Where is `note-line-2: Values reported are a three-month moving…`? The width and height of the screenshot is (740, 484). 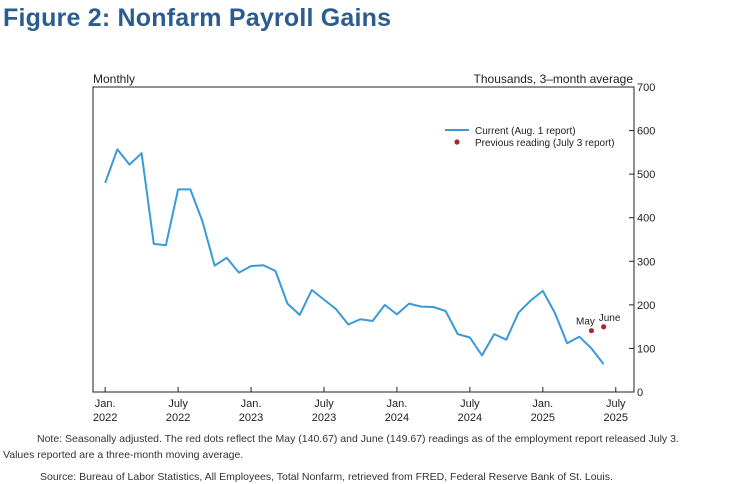
note-line-2: Values reported are a three-month moving… is located at coordinates (123, 455).